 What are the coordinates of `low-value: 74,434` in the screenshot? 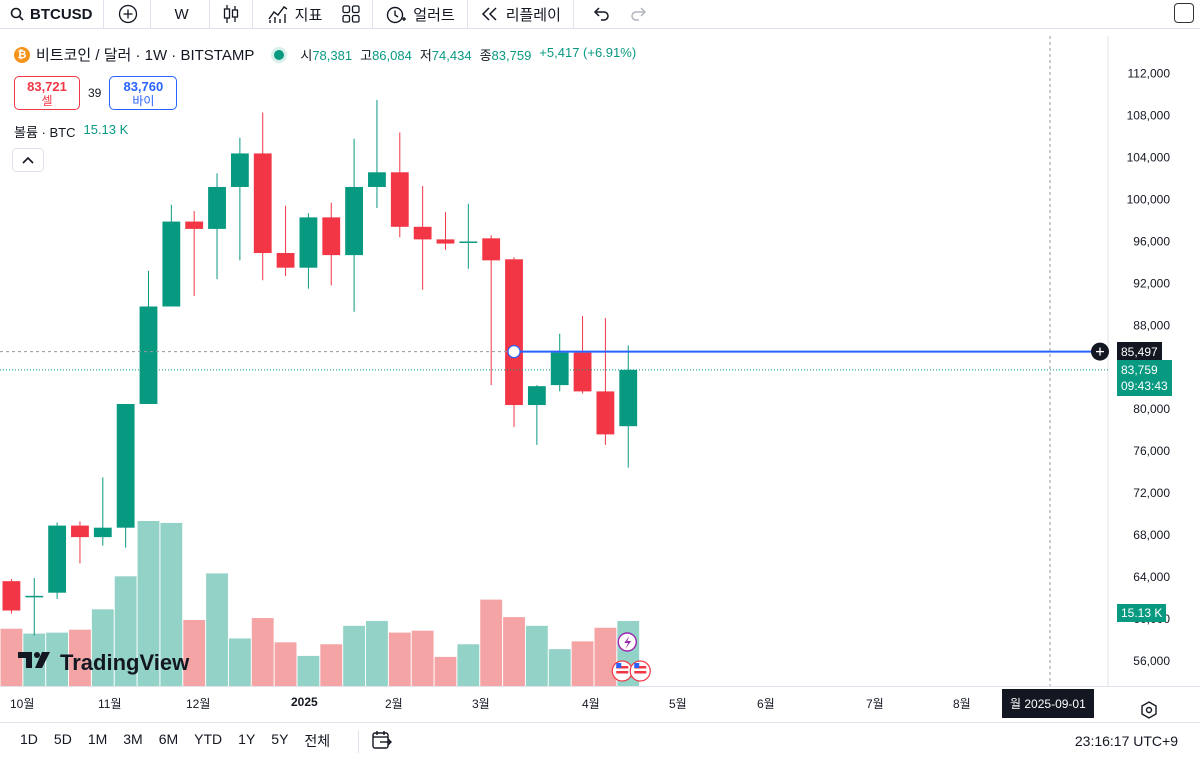 It's located at (451, 55).